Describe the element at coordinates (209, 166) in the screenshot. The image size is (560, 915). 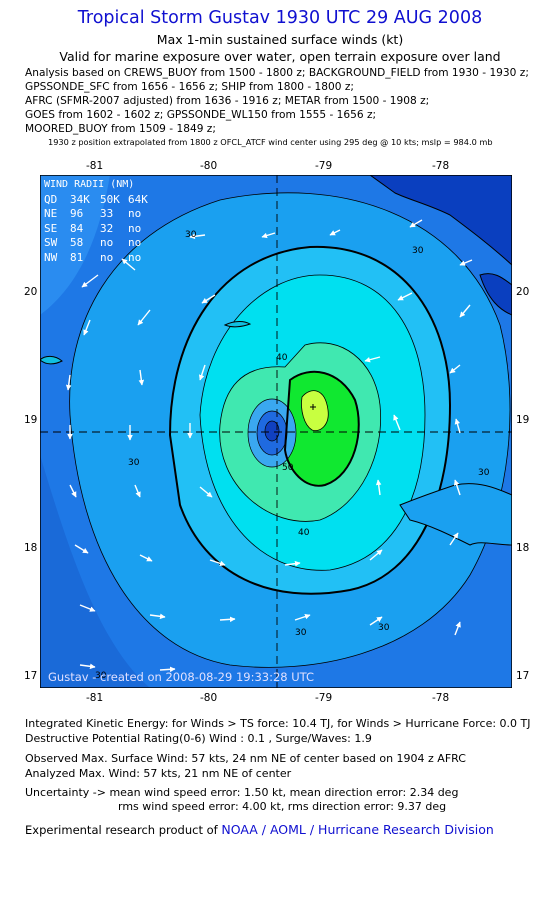
I see `lon-tick-top: -80` at that location.